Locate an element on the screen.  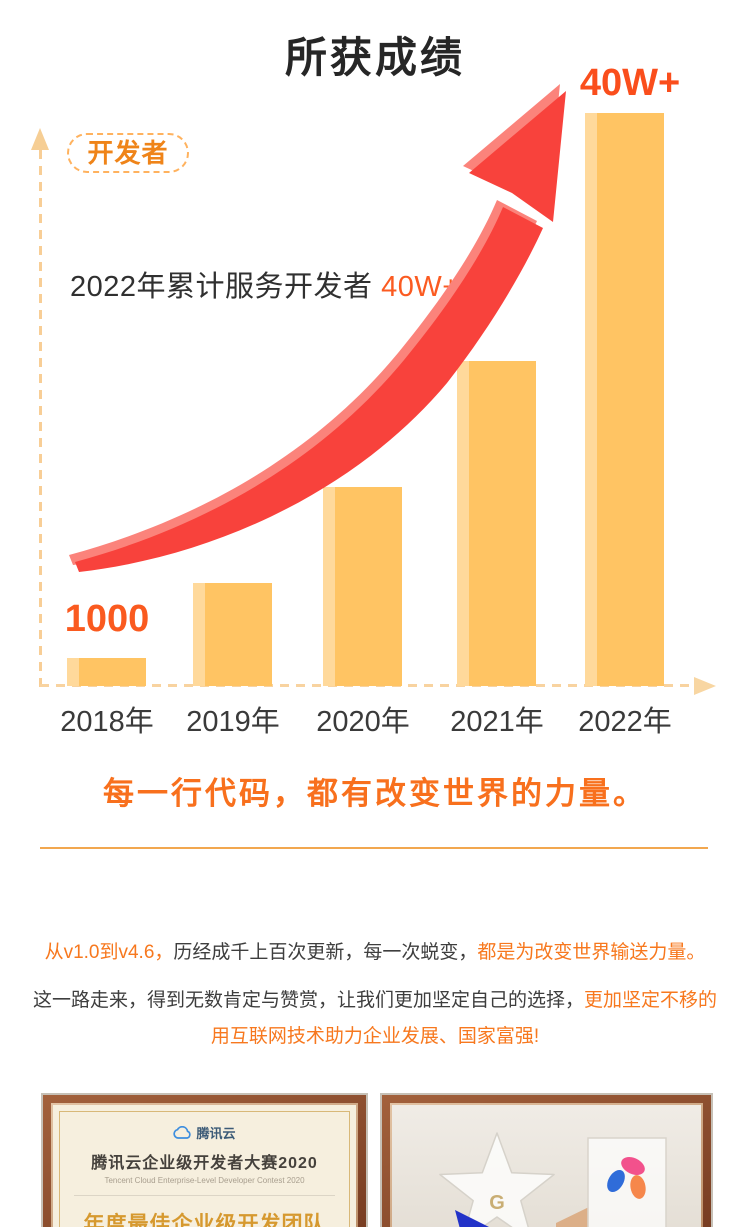
y-axis-badge: 开发者 is located at coordinates (128, 153).